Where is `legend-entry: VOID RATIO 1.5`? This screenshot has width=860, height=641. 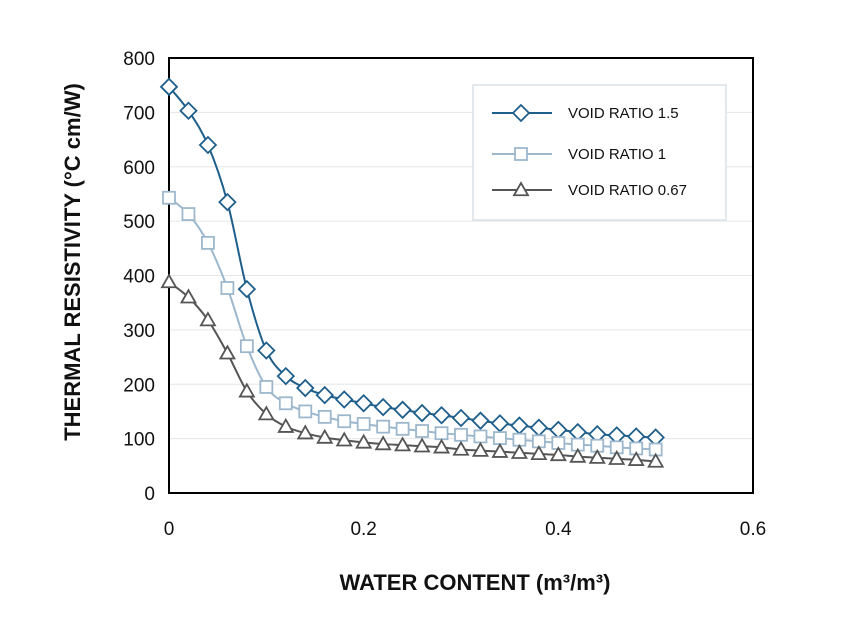 legend-entry: VOID RATIO 1.5 is located at coordinates (585, 113).